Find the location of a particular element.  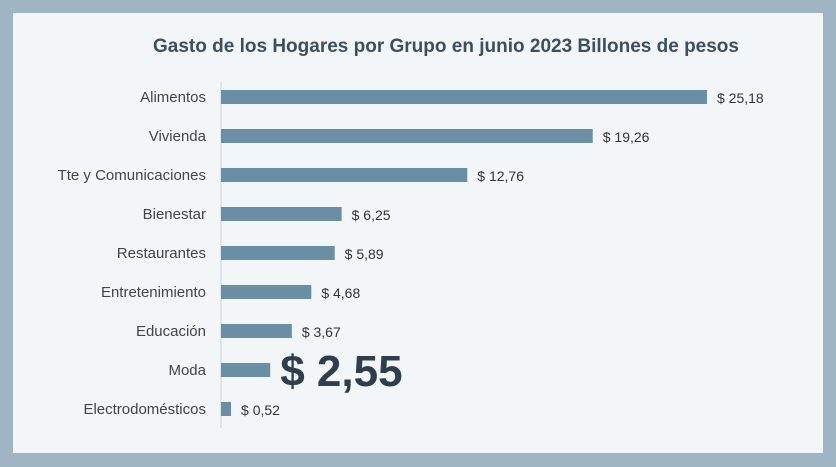

category-label-alimentos: Alimentos is located at coordinates (173, 97).